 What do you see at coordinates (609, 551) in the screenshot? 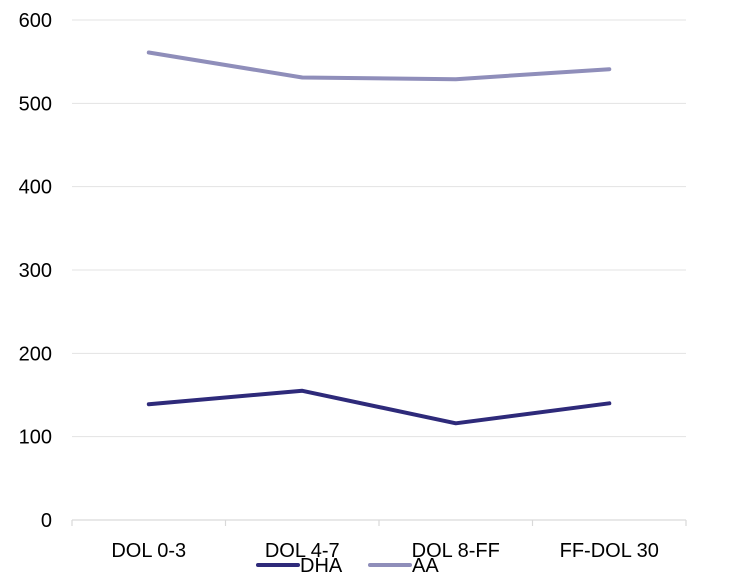
I see `x-tick-label: FF-DOL 30` at bounding box center [609, 551].